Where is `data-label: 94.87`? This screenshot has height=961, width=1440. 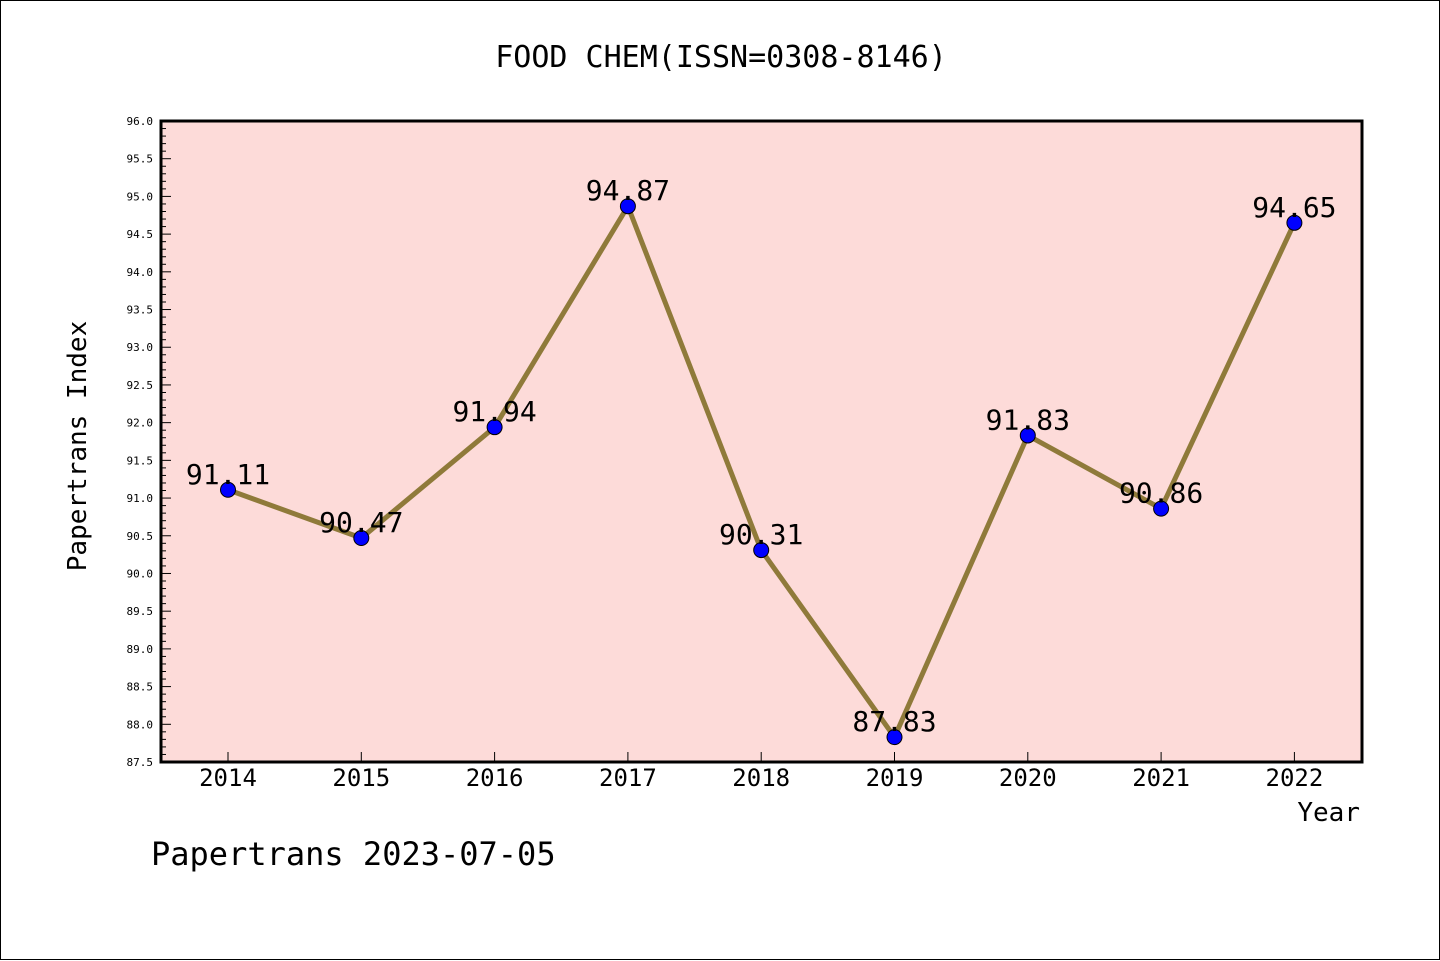
data-label: 94.87 is located at coordinates (628, 190).